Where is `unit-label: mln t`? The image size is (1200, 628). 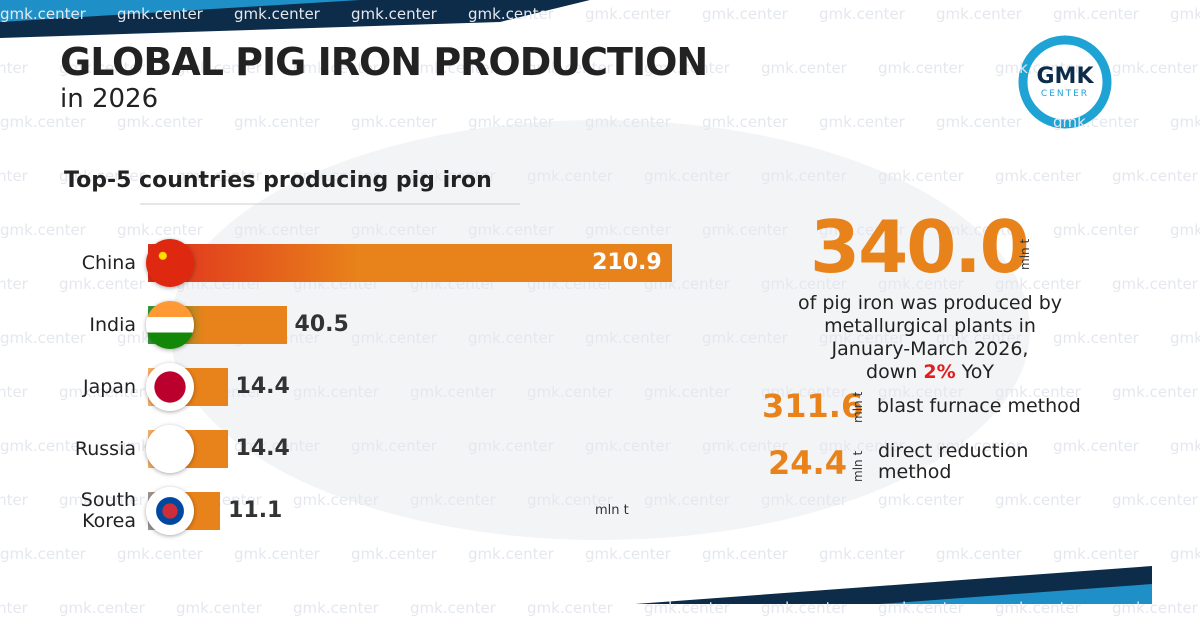 unit-label: mln t is located at coordinates (612, 510).